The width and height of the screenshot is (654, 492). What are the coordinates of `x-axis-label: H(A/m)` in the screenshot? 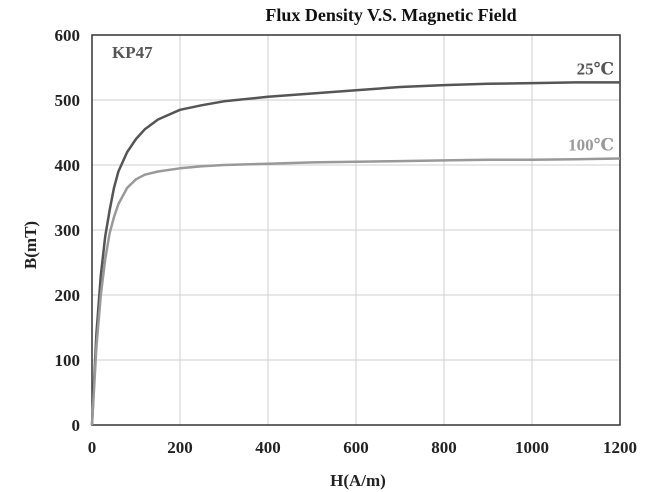 It's located at (358, 480).